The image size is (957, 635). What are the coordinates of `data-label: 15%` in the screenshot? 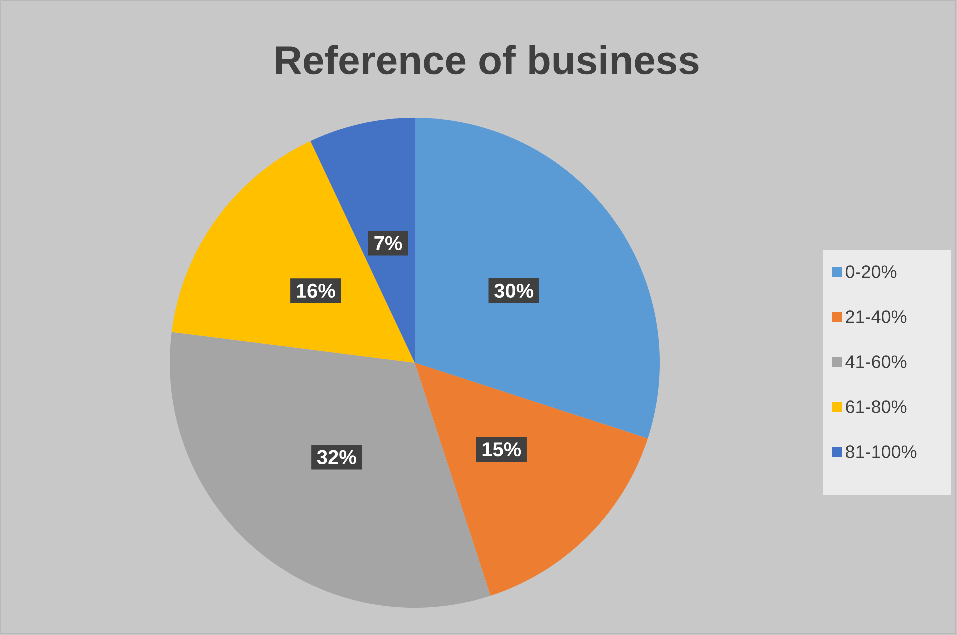 It's located at (502, 449).